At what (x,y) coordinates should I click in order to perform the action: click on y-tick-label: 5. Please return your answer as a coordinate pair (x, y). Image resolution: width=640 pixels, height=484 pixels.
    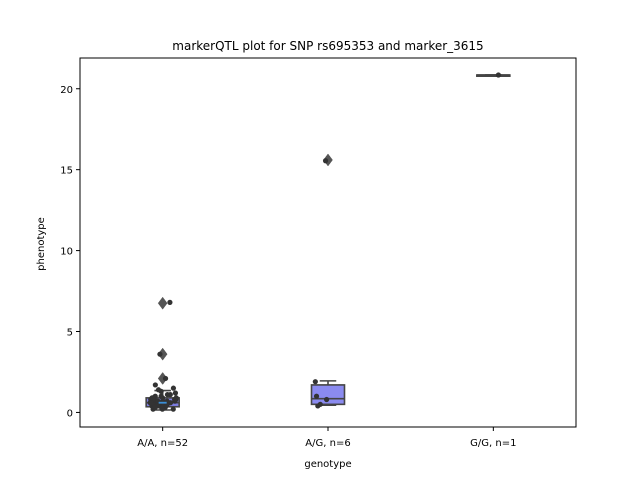
    Looking at the image, I should click on (70, 333).